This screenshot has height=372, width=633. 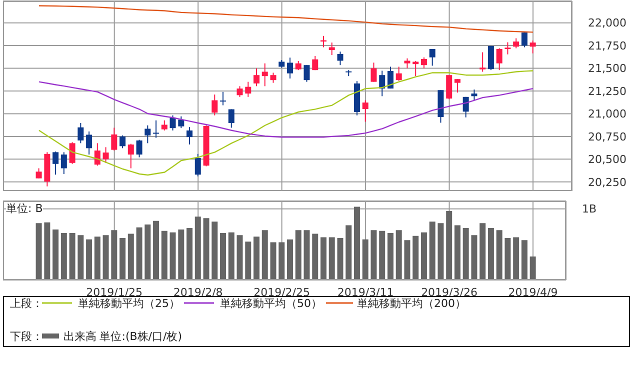 What do you see at coordinates (607, 182) in the screenshot?
I see `y-tick-label: 20,250` at bounding box center [607, 182].